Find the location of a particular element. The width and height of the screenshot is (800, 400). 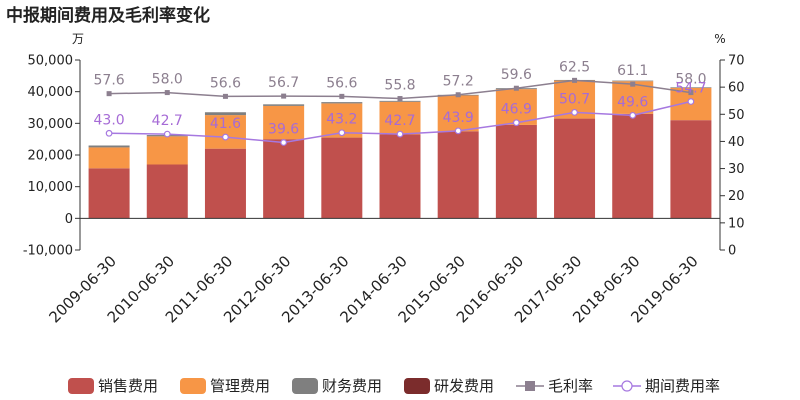

data-label: 62.5 is located at coordinates (574, 67).